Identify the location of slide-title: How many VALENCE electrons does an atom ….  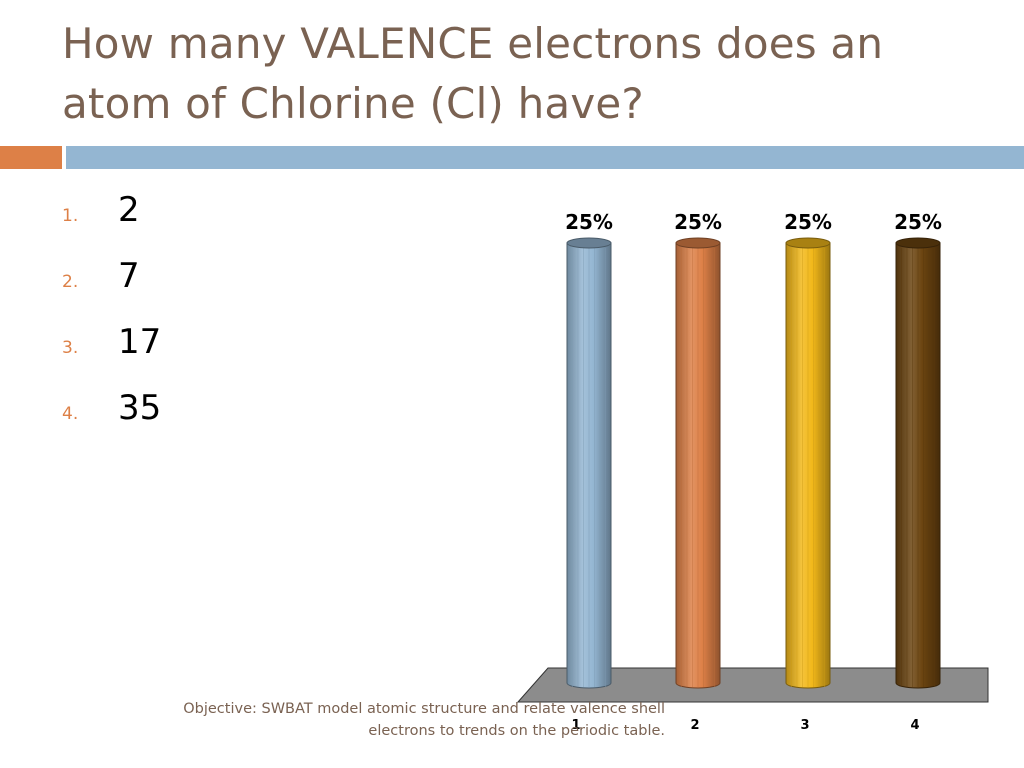
(473, 73).